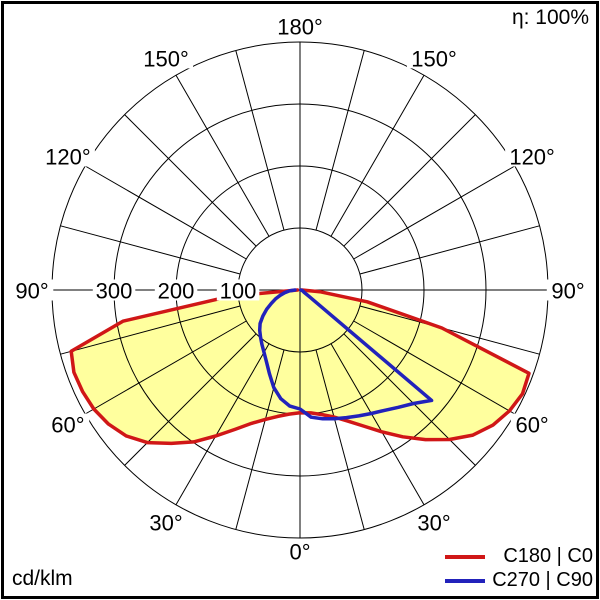  I want to click on efficiency-label: η: 100%, so click(550, 17).